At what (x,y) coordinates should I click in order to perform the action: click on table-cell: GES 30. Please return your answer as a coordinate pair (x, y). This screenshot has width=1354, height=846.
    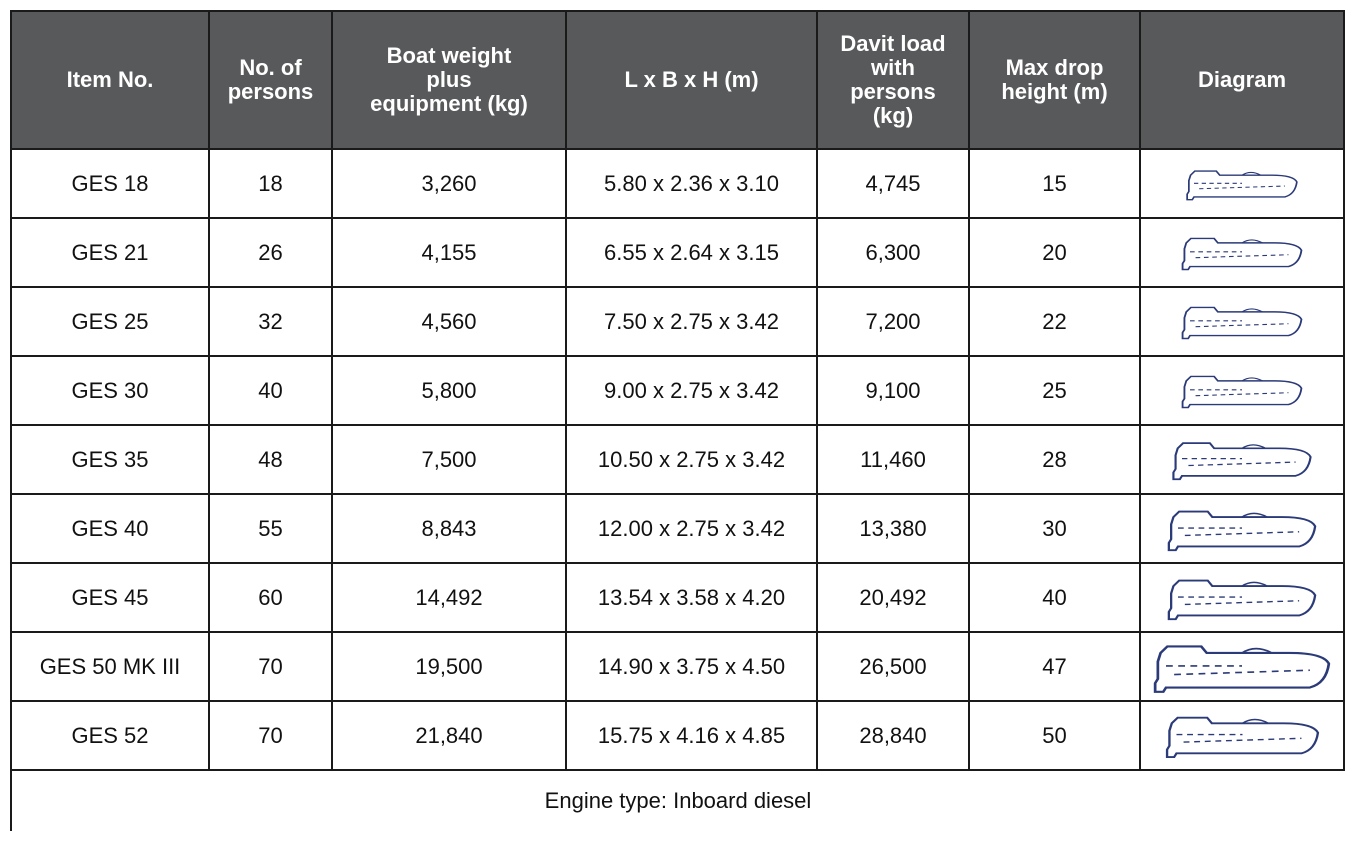
    Looking at the image, I should click on (110, 390).